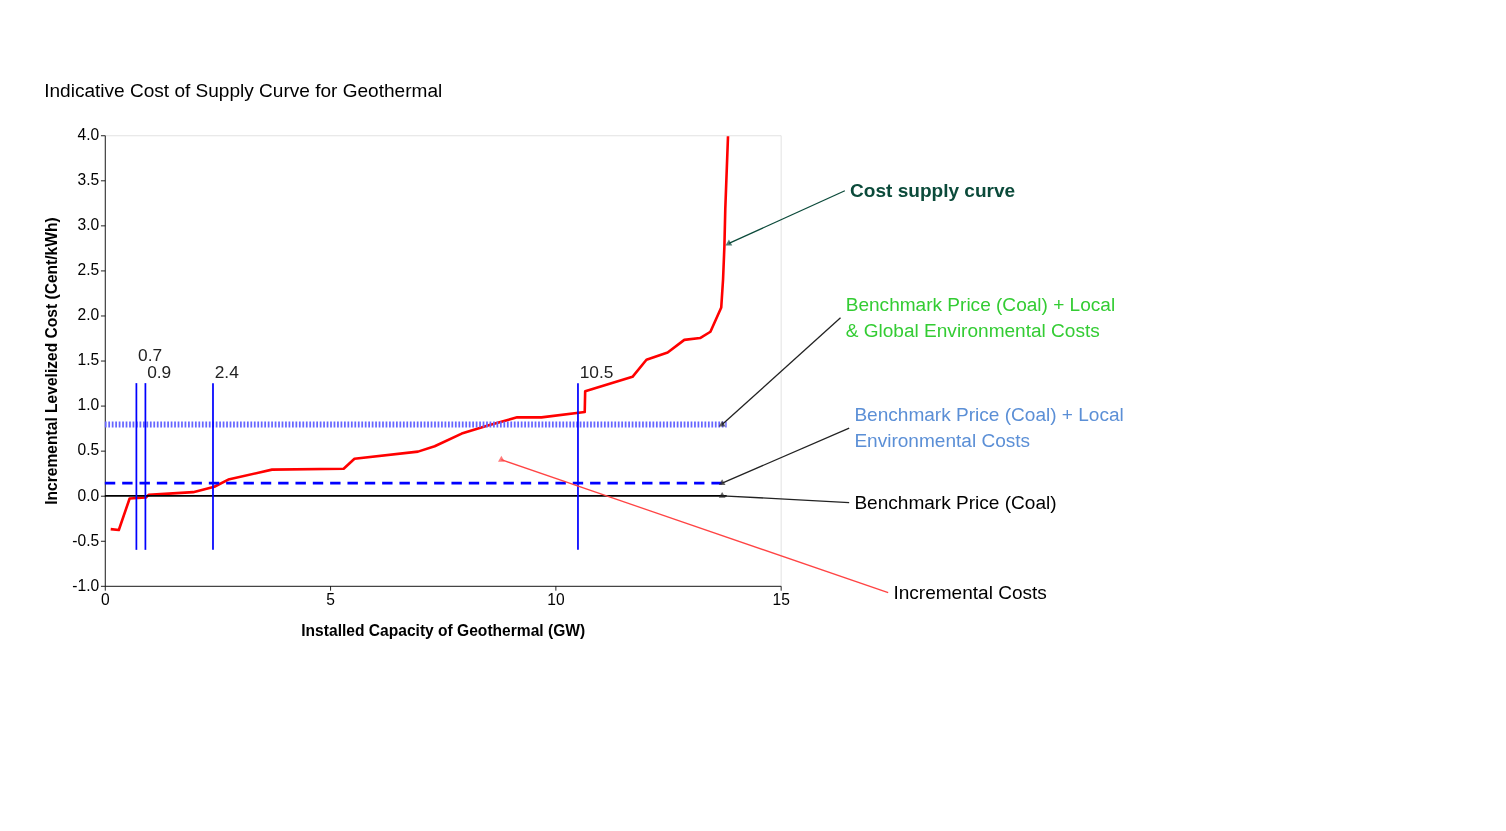  What do you see at coordinates (51, 361) in the screenshot?
I see `y-axis-title: Incremental Levelized Cost (Cent/kWh)` at bounding box center [51, 361].